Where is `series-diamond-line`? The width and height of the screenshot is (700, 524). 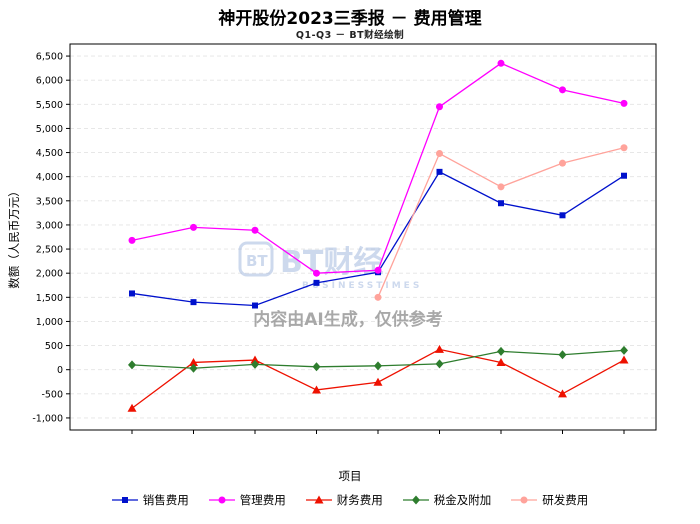
series-diamond-line is located at coordinates (378, 359).